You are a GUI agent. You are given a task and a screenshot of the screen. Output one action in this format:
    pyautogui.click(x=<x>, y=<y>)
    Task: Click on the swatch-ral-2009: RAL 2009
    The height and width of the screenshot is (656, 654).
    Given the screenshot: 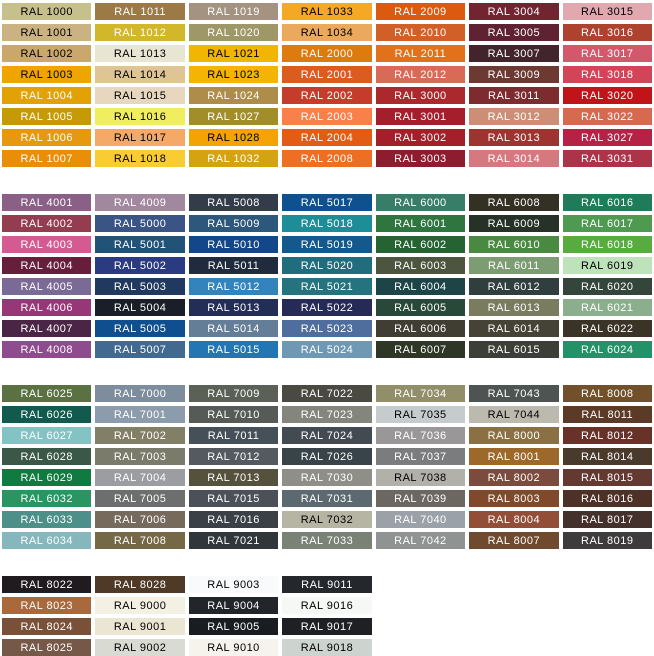 What is the action you would take?
    pyautogui.click(x=420, y=11)
    